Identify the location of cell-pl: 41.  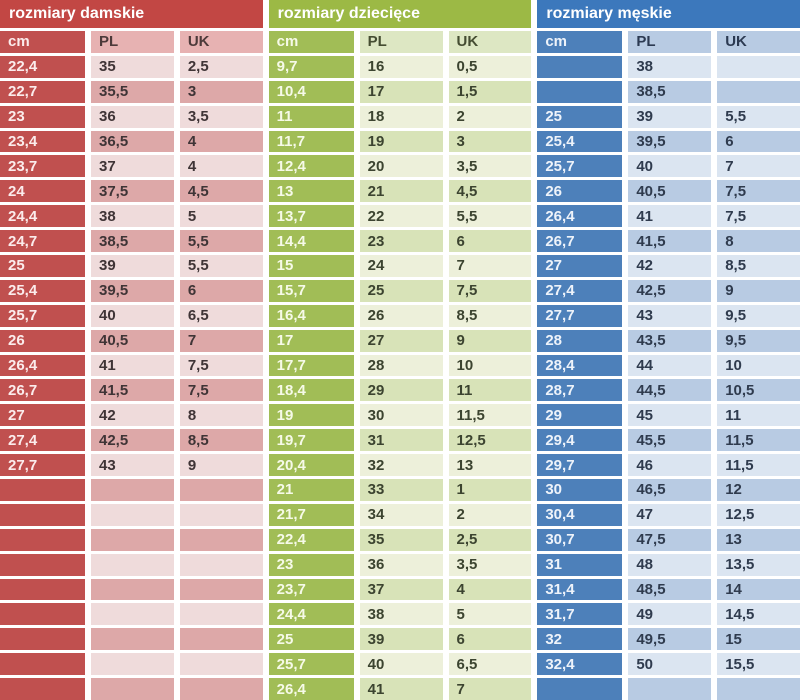
(670, 216).